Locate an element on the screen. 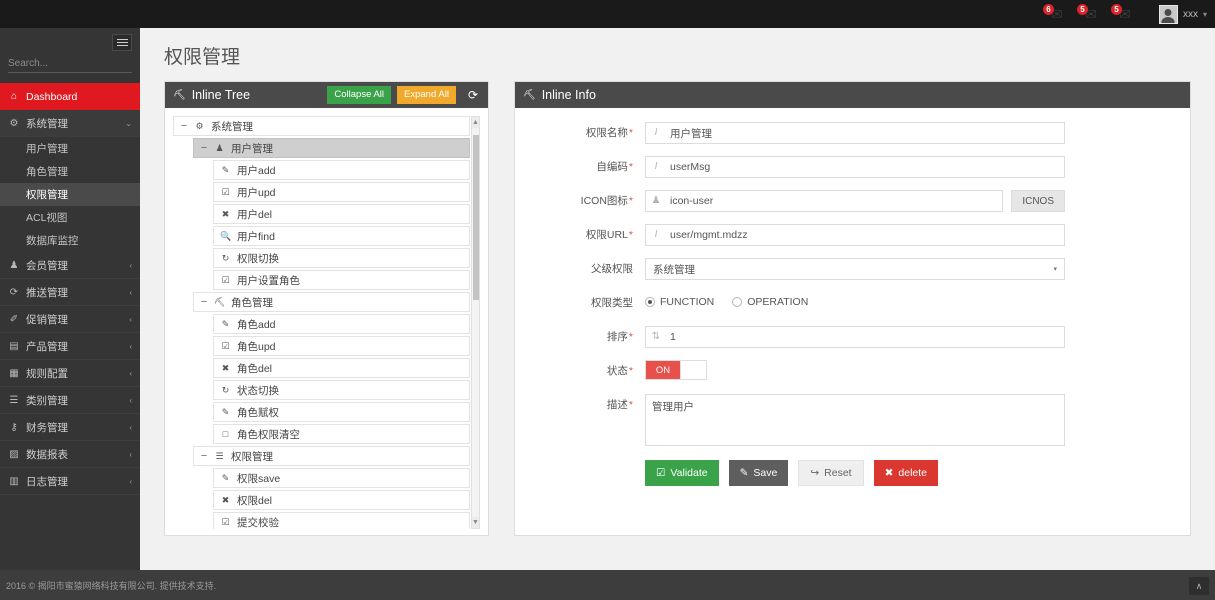 This screenshot has height=600, width=1215. tree-node: − ☰ 权限管理 is located at coordinates (331, 456).